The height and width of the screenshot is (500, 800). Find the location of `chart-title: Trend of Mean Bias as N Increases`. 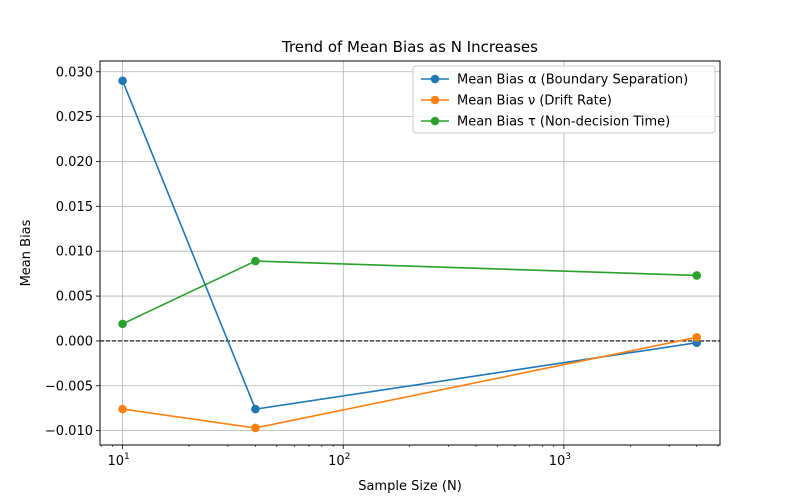

chart-title: Trend of Mean Bias as N Increases is located at coordinates (409, 47).